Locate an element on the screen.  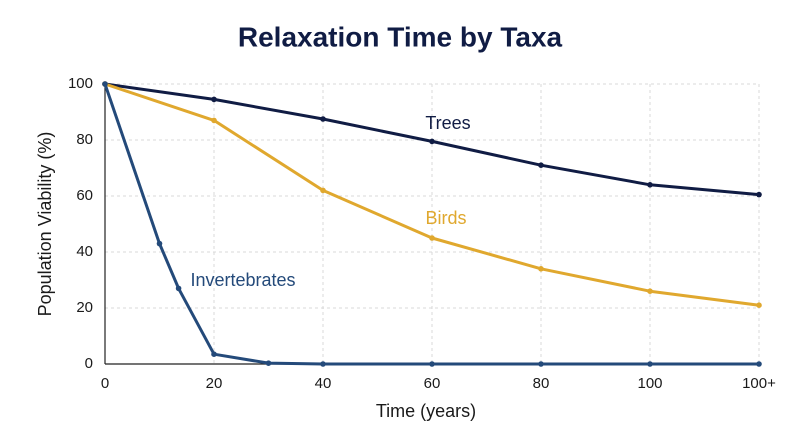
x-tick-label: 100 is located at coordinates (649, 383).